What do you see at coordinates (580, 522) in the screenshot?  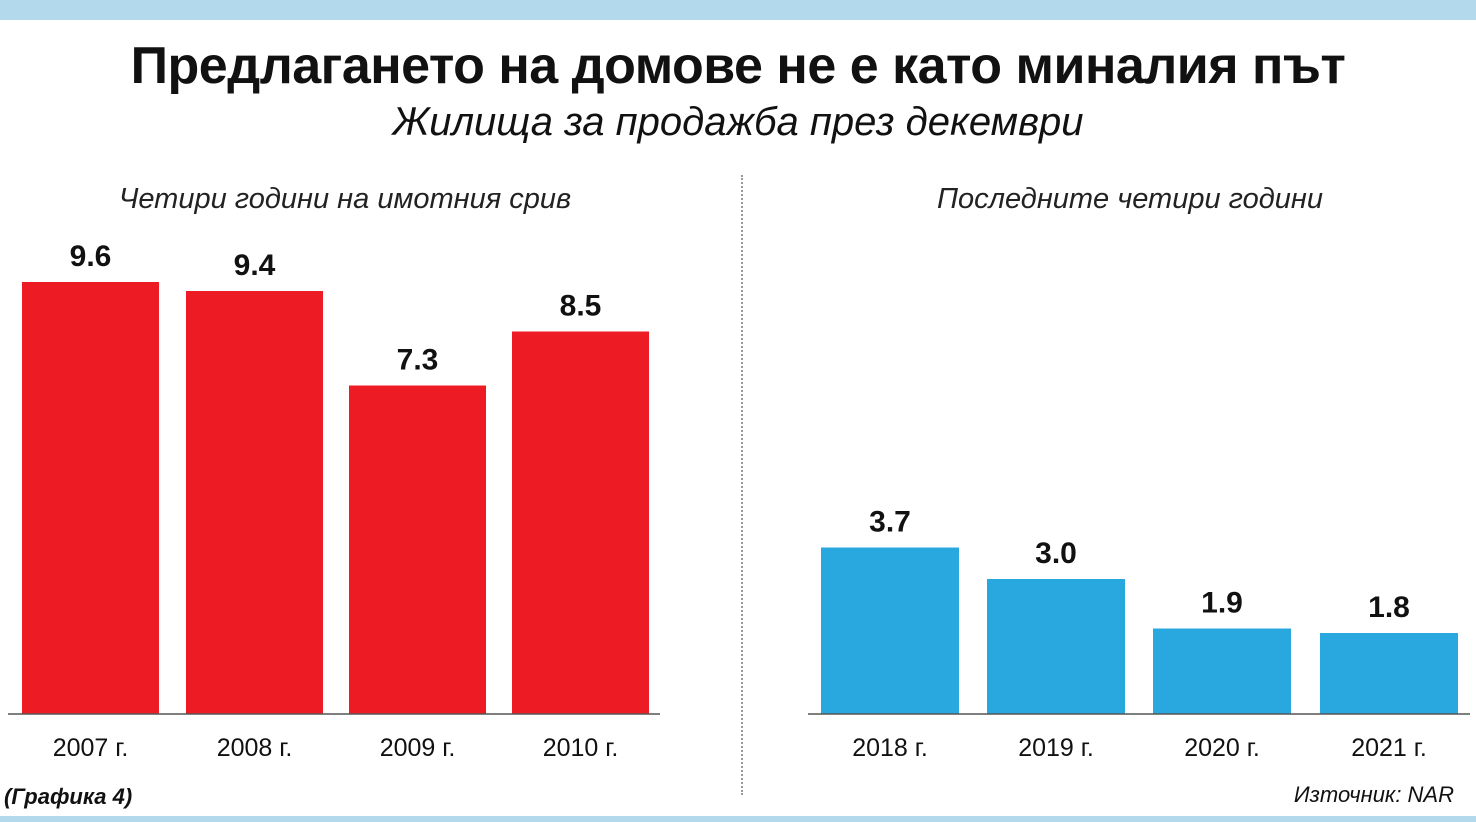 I see `bar-2010` at bounding box center [580, 522].